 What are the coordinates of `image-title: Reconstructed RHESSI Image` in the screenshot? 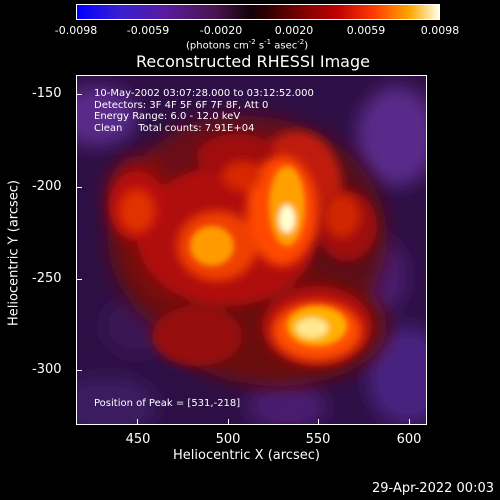 It's located at (253, 61).